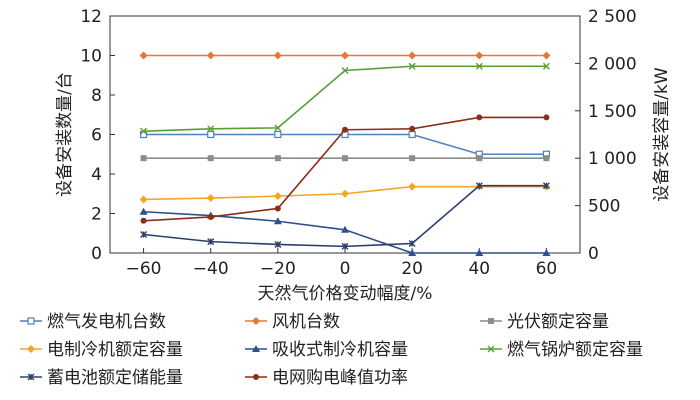 The width and height of the screenshot is (700, 400). I want to click on left-tick-label: 6, so click(96, 136).